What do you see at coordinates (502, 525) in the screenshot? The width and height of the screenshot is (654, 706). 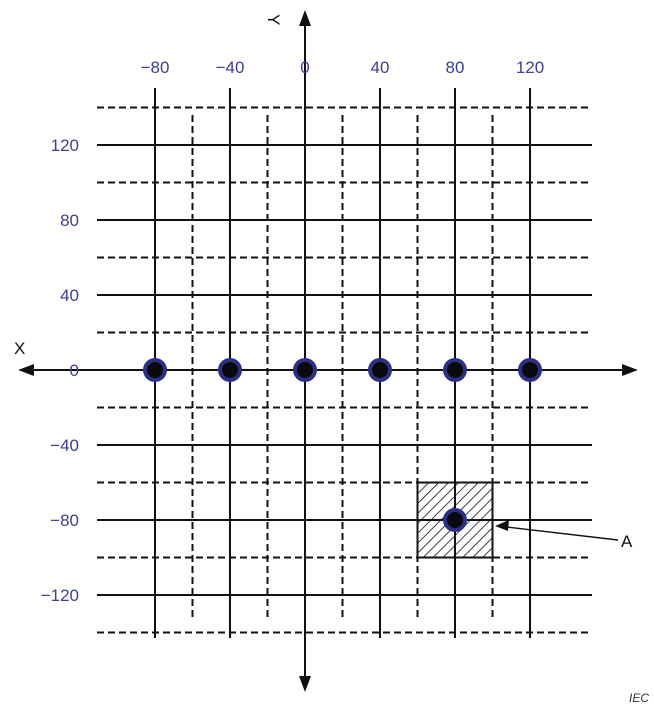 I see `callout-arrowhead` at bounding box center [502, 525].